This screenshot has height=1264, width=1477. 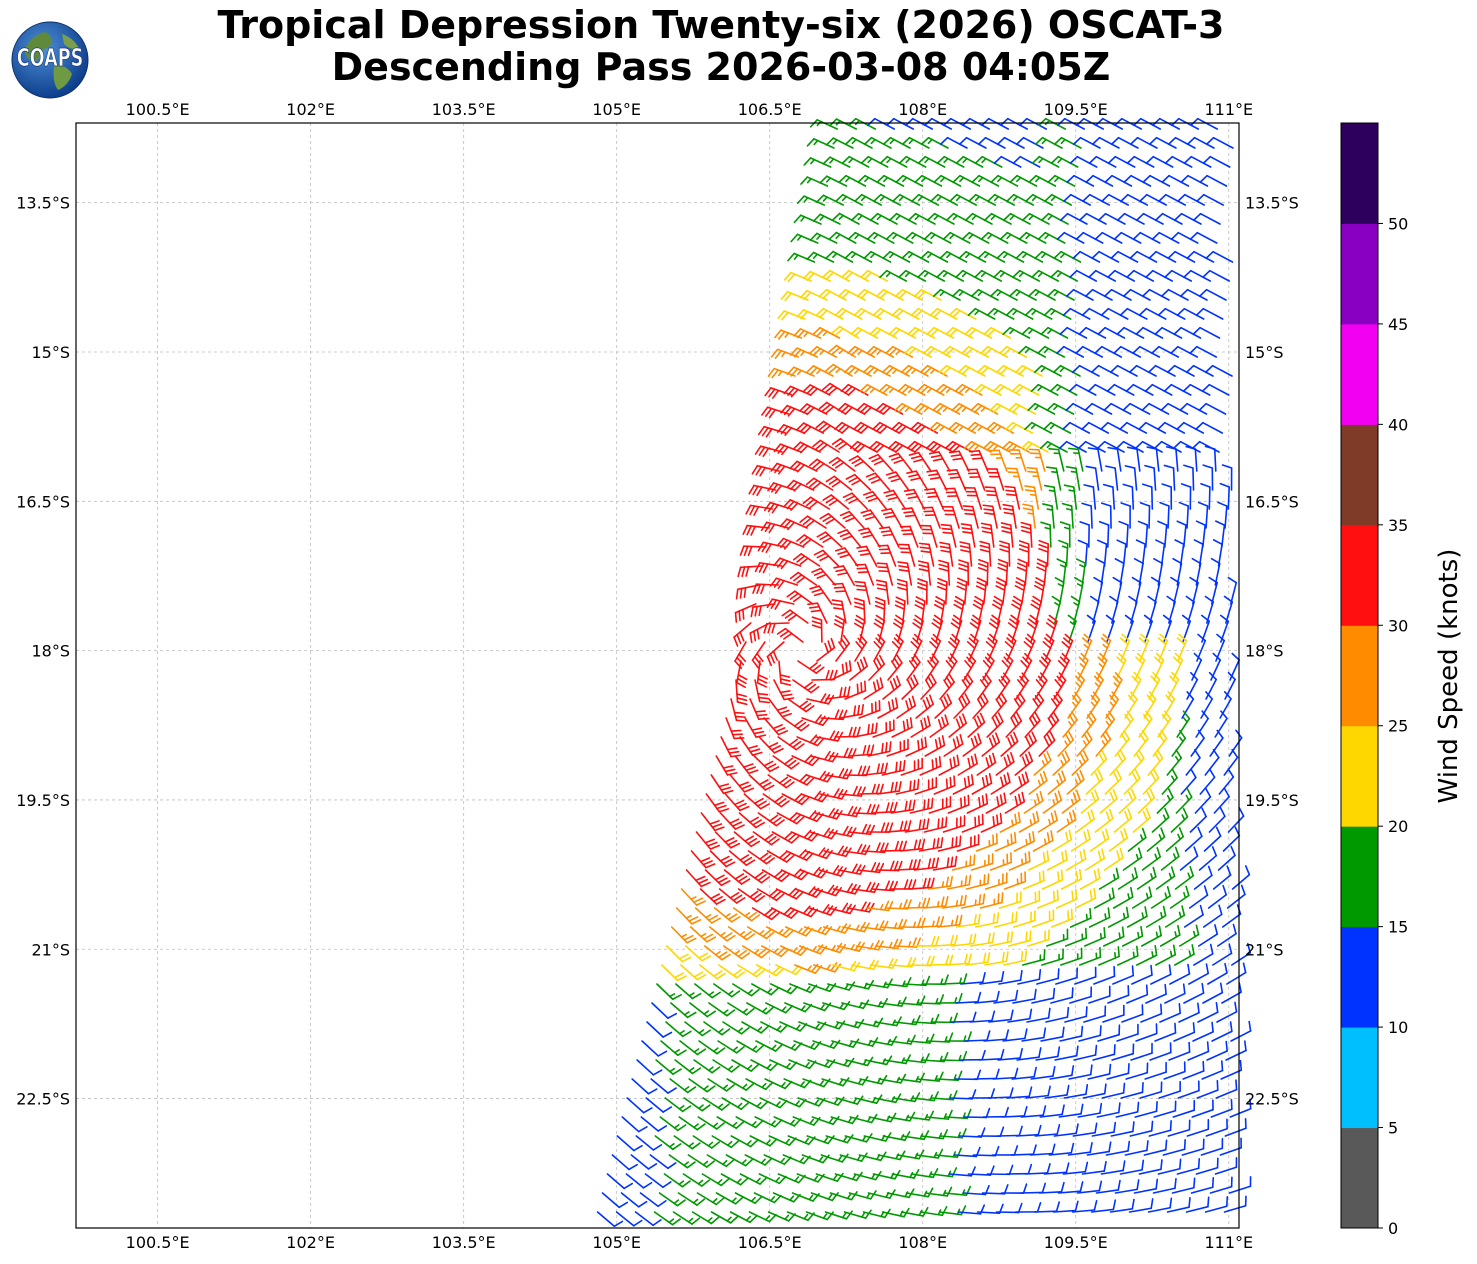 What do you see at coordinates (922, 109) in the screenshot?
I see `lon-tick-label-top: 108°E` at bounding box center [922, 109].